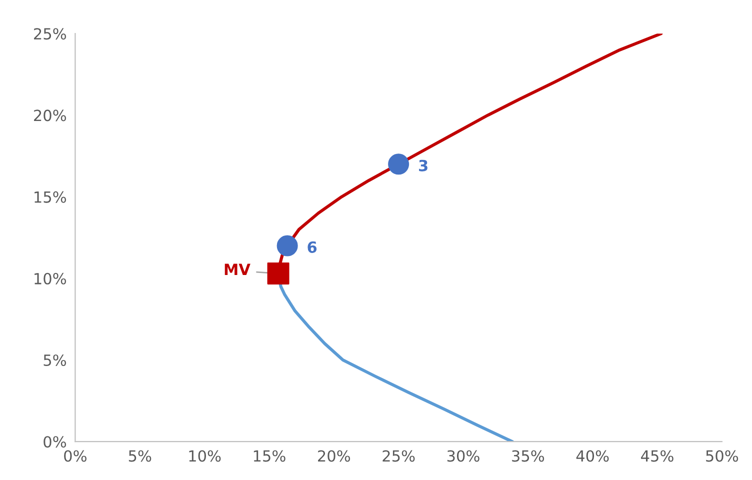  Describe the element at coordinates (50, 34) in the screenshot. I see `y-tick-label: 25%` at that location.